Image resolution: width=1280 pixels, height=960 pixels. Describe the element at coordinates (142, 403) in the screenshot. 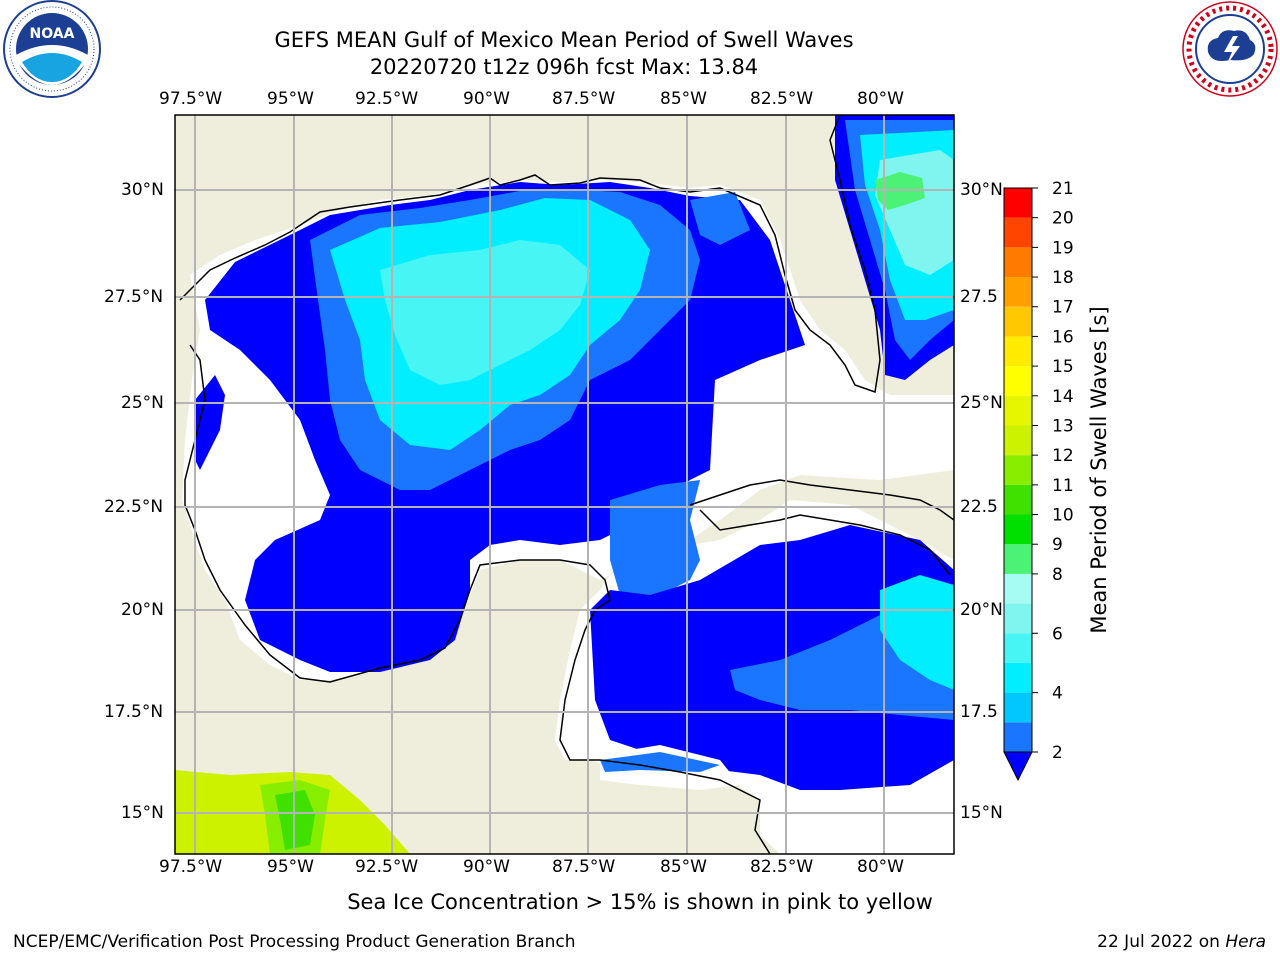

I see `left-lat-tick: 25°N` at that location.